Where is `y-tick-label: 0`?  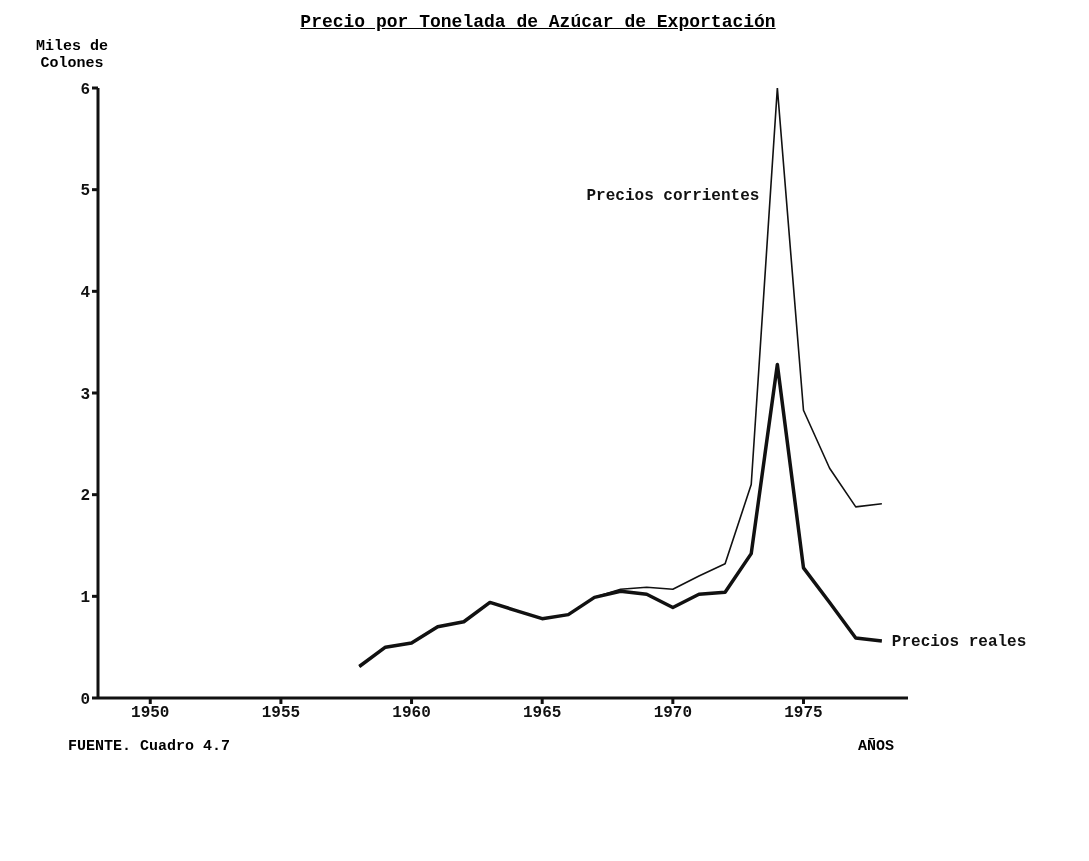
y-tick-label: 0 is located at coordinates (85, 699).